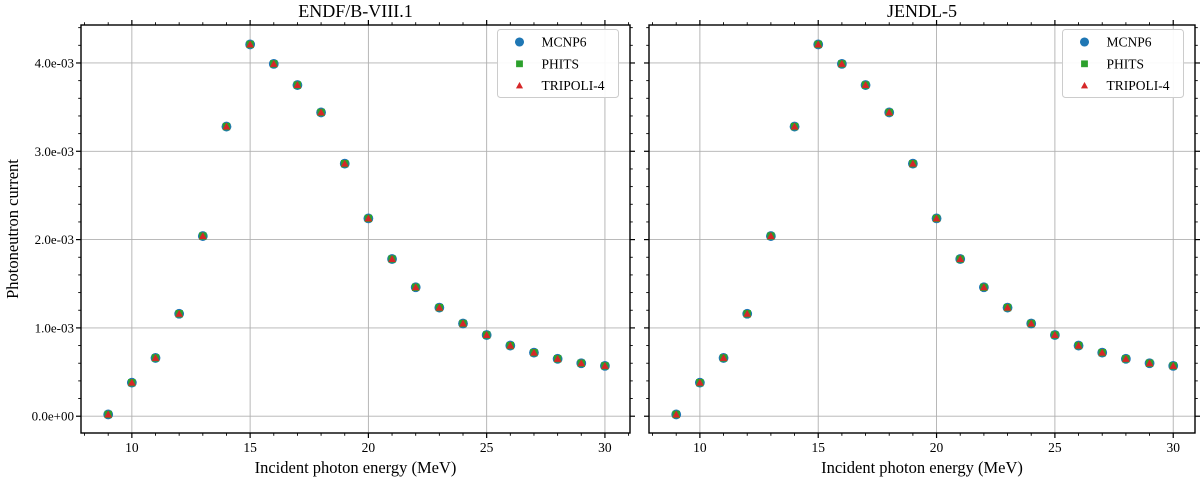  I want to click on panel-title: JENDL-5, so click(922, 11).